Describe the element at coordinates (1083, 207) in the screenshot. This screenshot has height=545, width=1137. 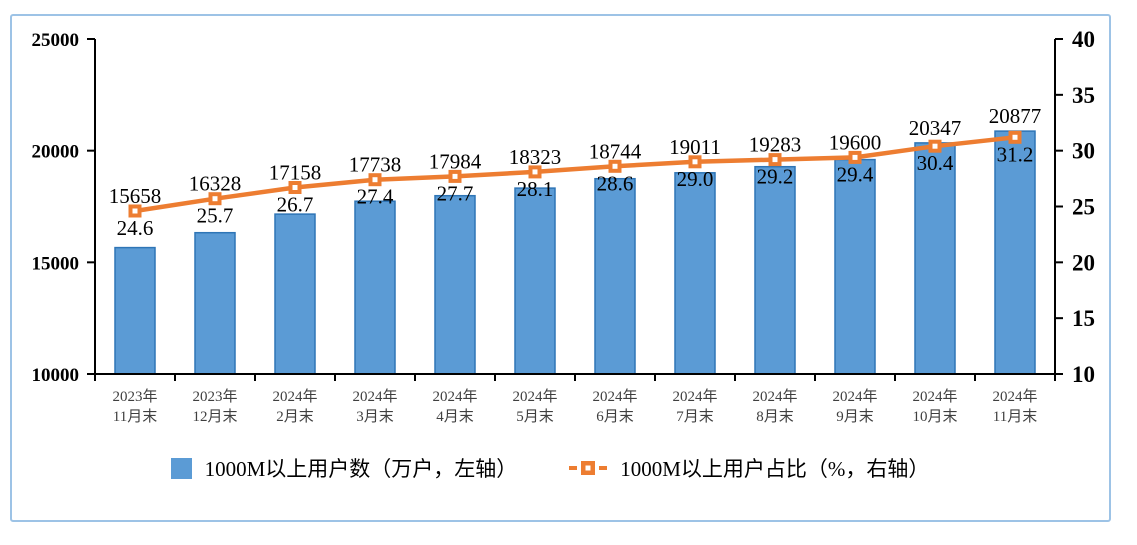
I see `right-axis-tick-label: 25` at that location.